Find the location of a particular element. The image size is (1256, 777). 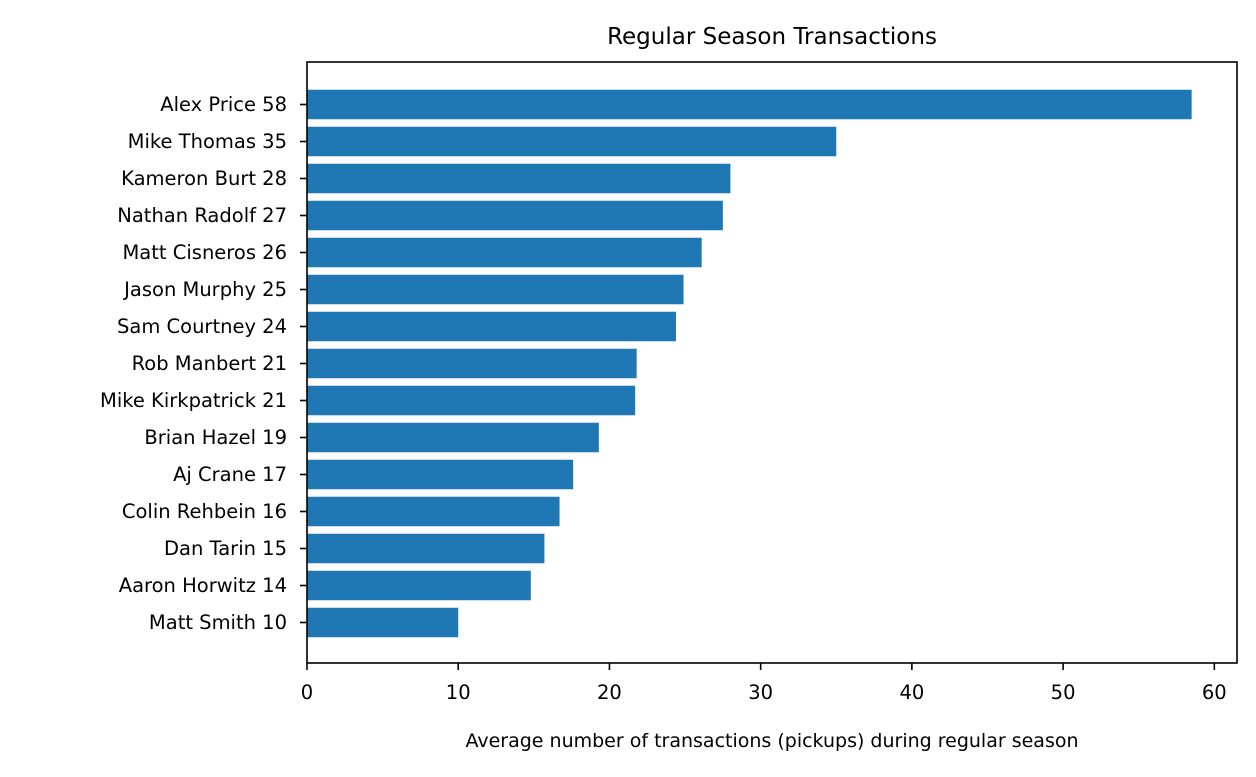

y-tick-label: Dan Tarin 15 is located at coordinates (225, 548).